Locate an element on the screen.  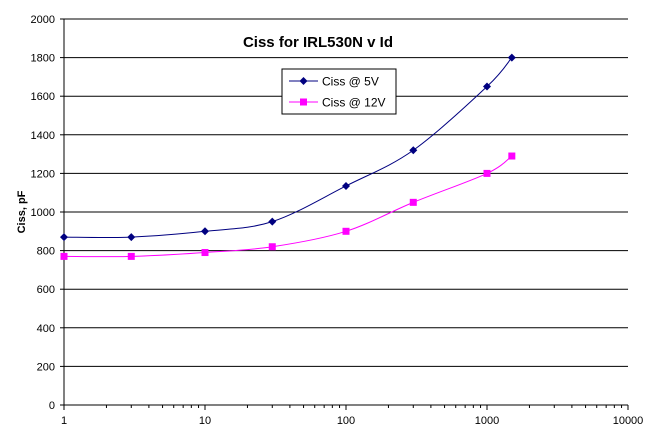
y-tick-label: 1000 is located at coordinates (43, 213).